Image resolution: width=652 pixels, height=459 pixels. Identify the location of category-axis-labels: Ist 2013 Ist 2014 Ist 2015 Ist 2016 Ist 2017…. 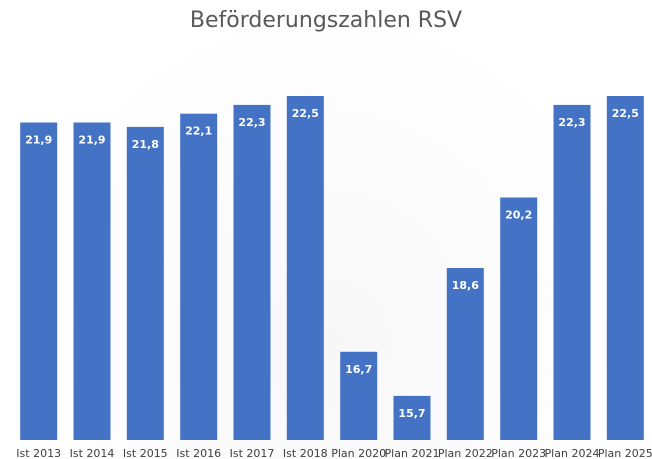
(334, 453).